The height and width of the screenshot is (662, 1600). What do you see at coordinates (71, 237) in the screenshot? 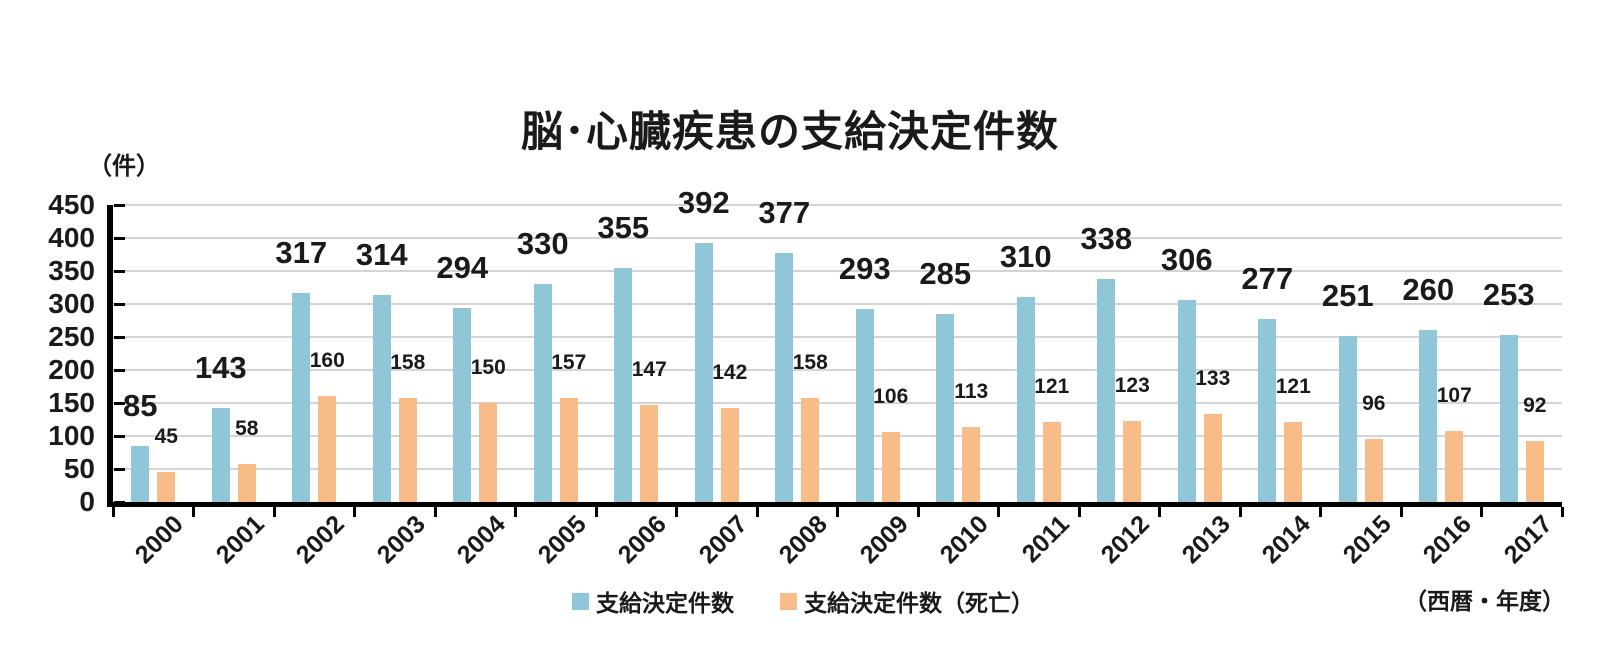
I see `y-tick-label: 400` at bounding box center [71, 237].